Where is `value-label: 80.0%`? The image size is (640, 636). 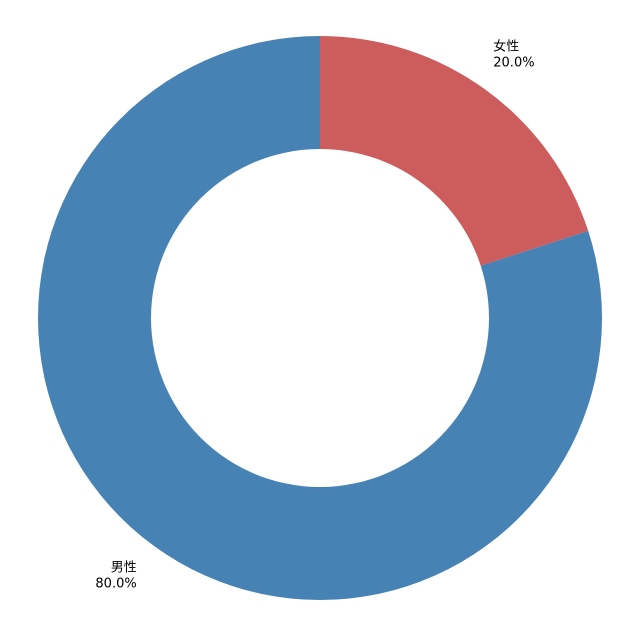
value-label: 80.0% is located at coordinates (115, 584).